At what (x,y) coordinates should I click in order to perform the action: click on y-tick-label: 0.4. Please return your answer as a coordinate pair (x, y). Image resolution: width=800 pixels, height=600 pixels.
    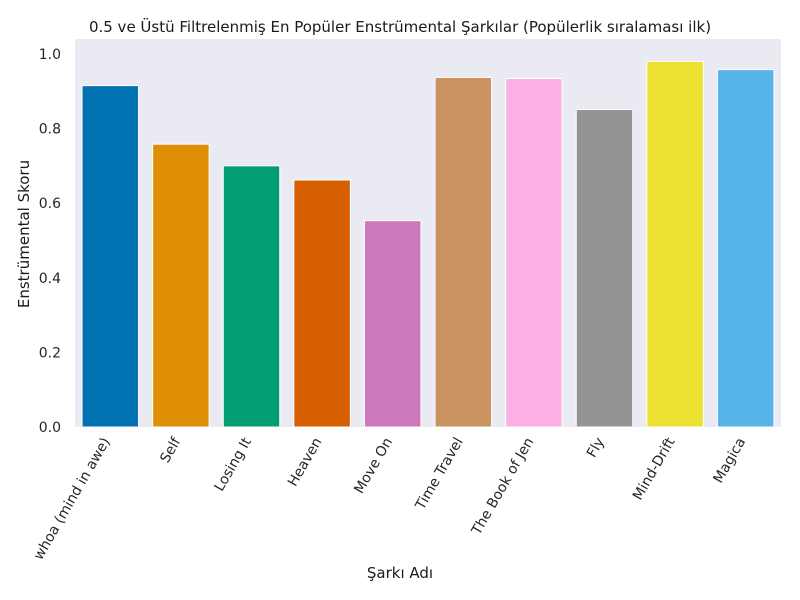
    Looking at the image, I should click on (50, 279).